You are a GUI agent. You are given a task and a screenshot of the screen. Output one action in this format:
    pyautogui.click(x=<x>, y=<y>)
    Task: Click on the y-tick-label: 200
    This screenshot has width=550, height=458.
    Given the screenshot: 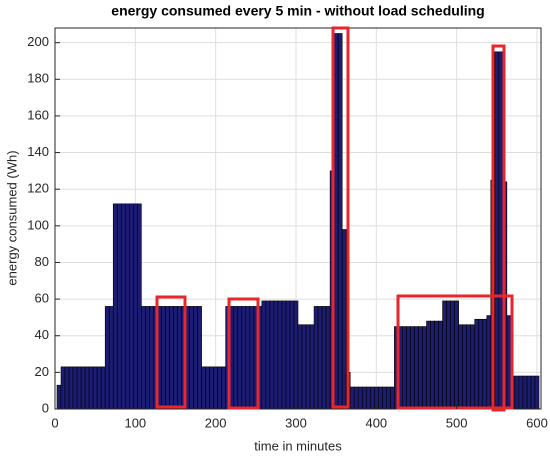 What is the action you would take?
    pyautogui.click(x=38, y=41)
    